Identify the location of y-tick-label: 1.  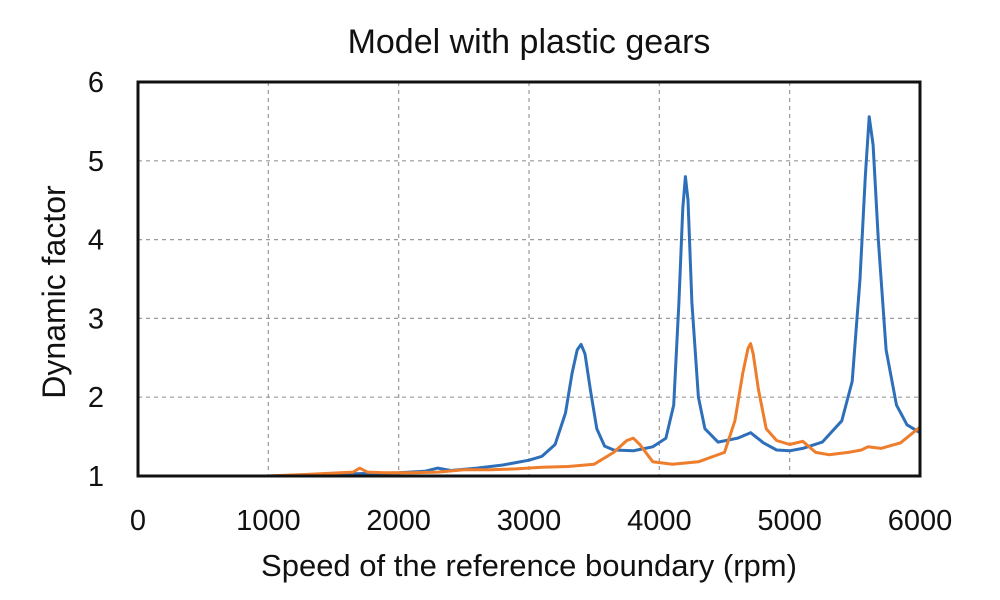
(96, 477).